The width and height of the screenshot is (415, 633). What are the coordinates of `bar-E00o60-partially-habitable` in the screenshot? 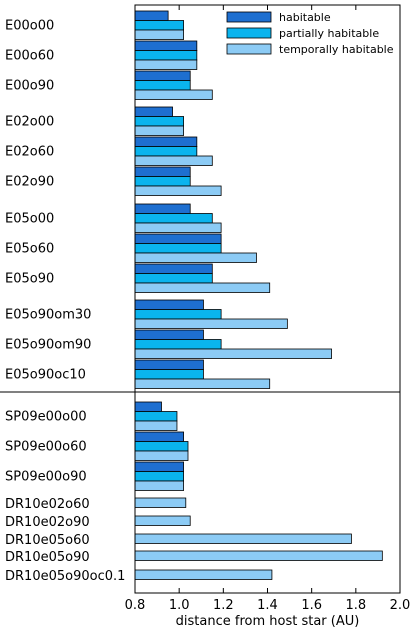 It's located at (166, 55).